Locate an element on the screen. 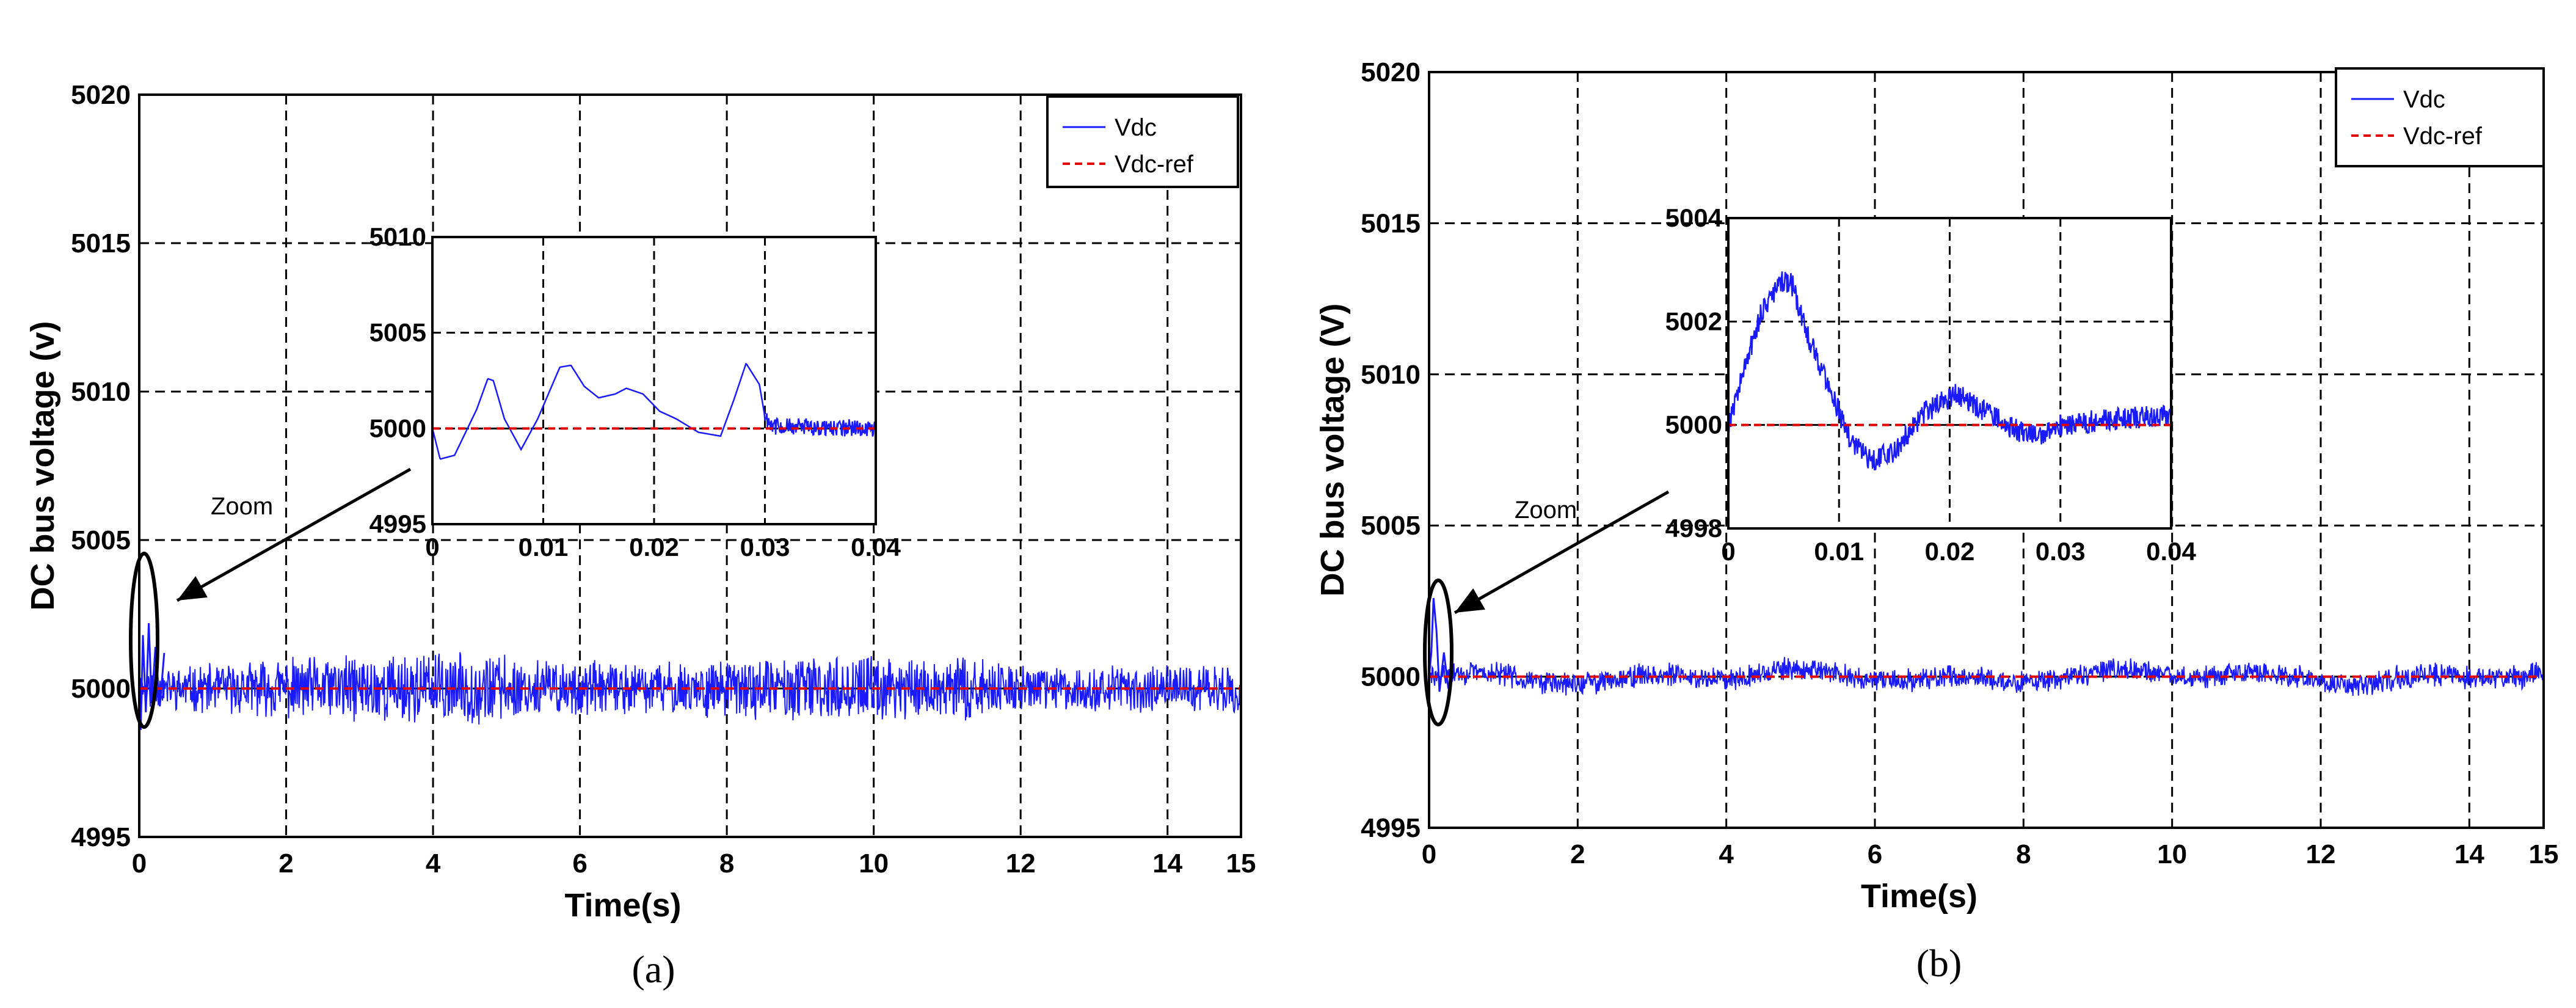  y-axis-title: DC bus voltage (V) is located at coordinates (1333, 450).